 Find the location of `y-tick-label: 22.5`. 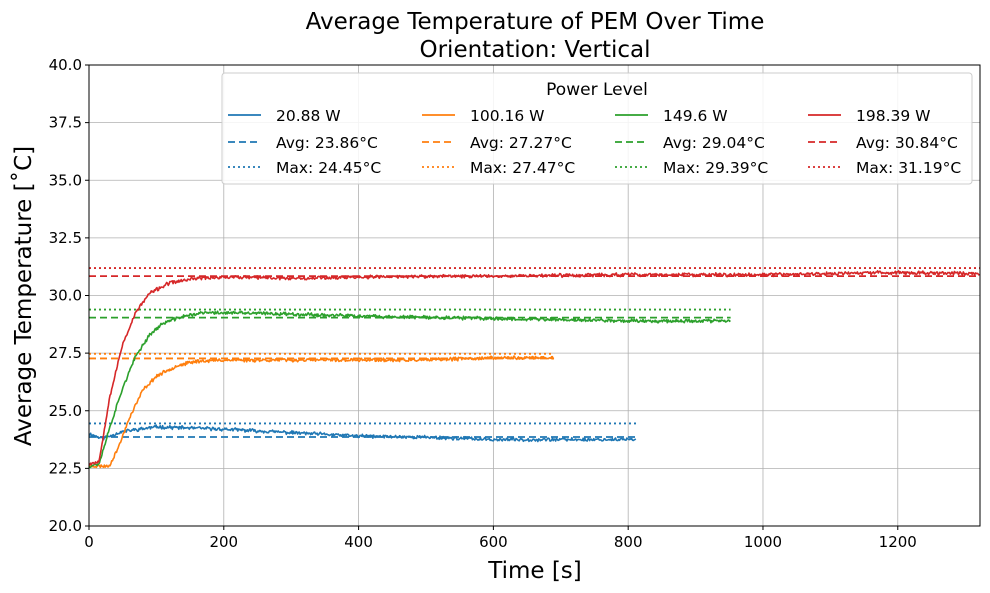

y-tick-label: 22.5 is located at coordinates (65, 468).